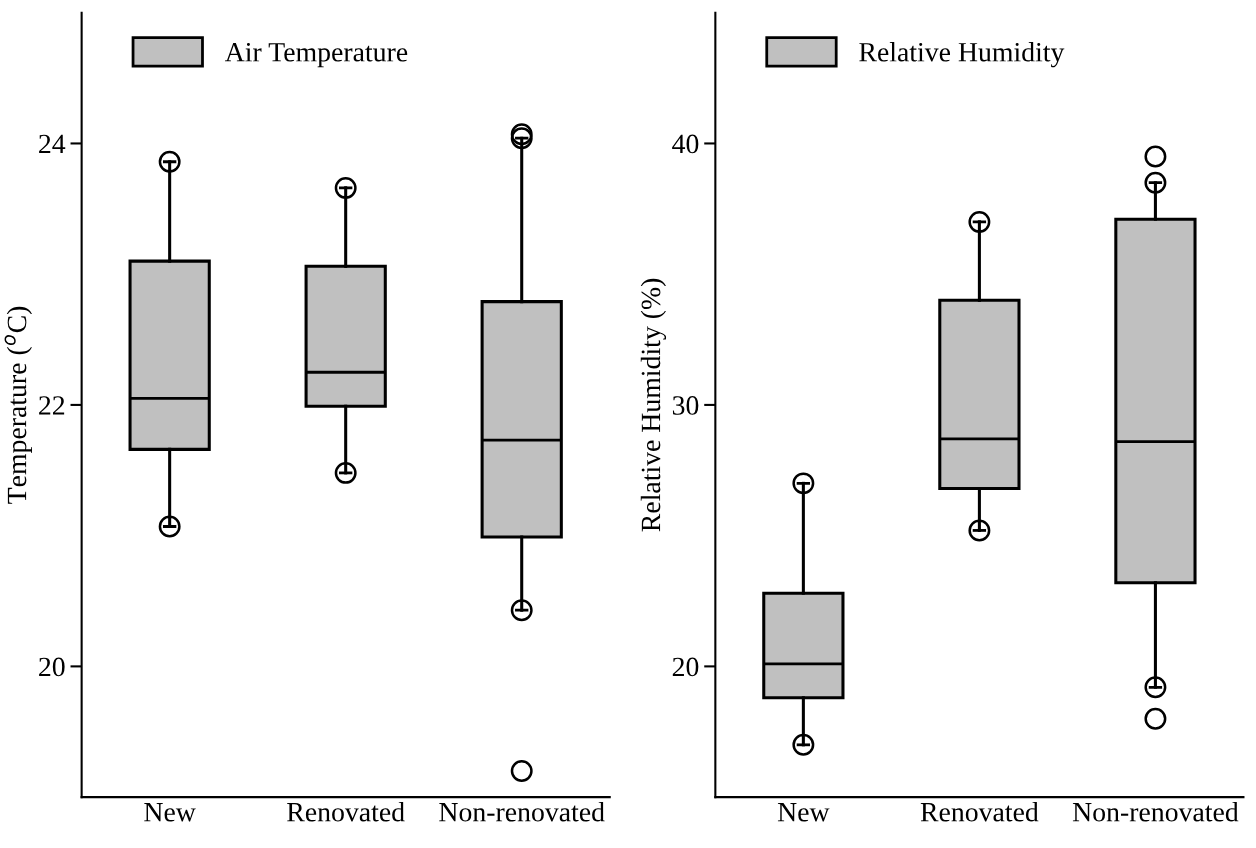 This screenshot has height=848, width=1256. Describe the element at coordinates (52, 405) in the screenshot. I see `y-tick-label: 22` at that location.